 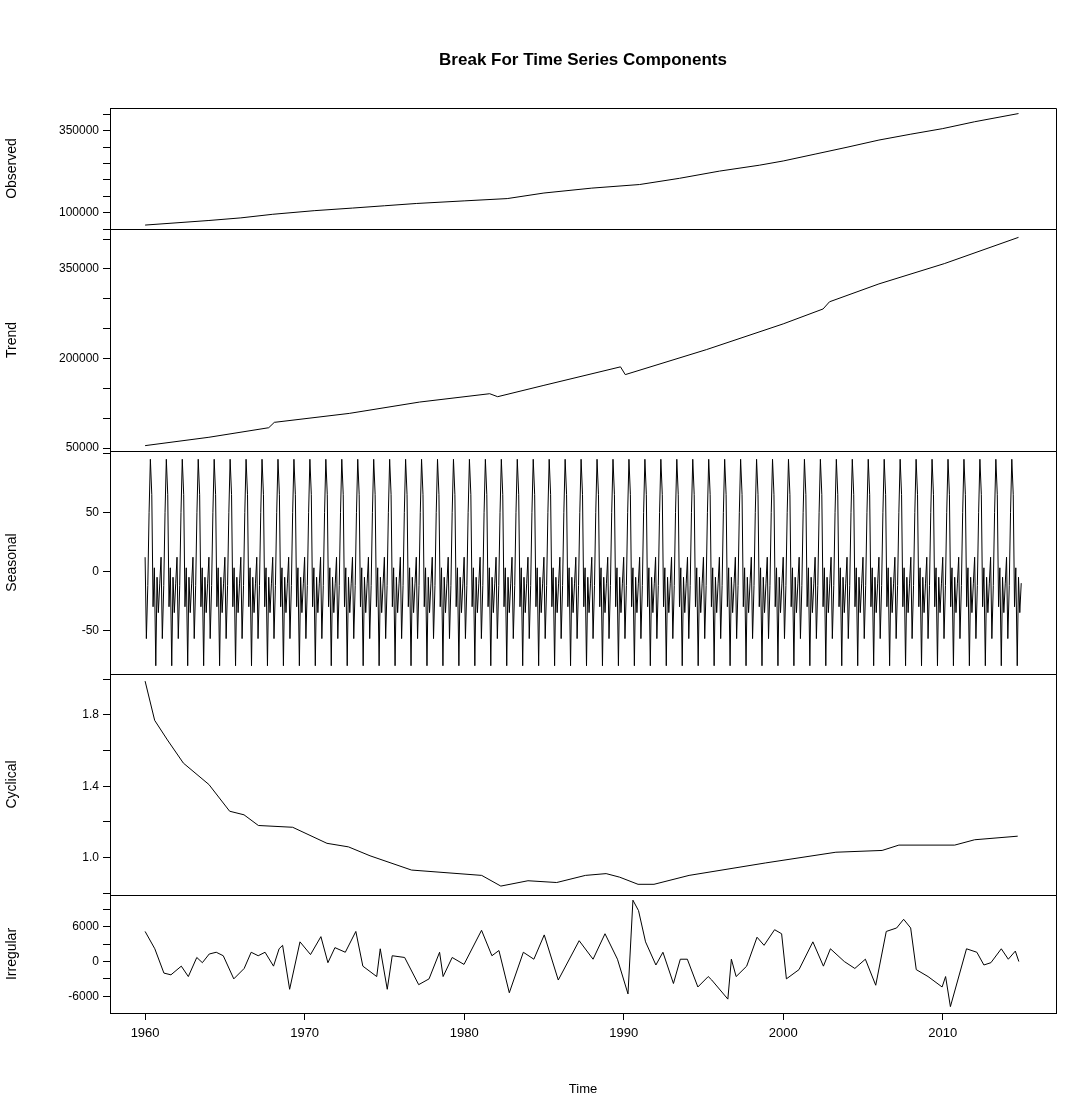 I want to click on y-tick-label: -6000, so click(x=84, y=995).